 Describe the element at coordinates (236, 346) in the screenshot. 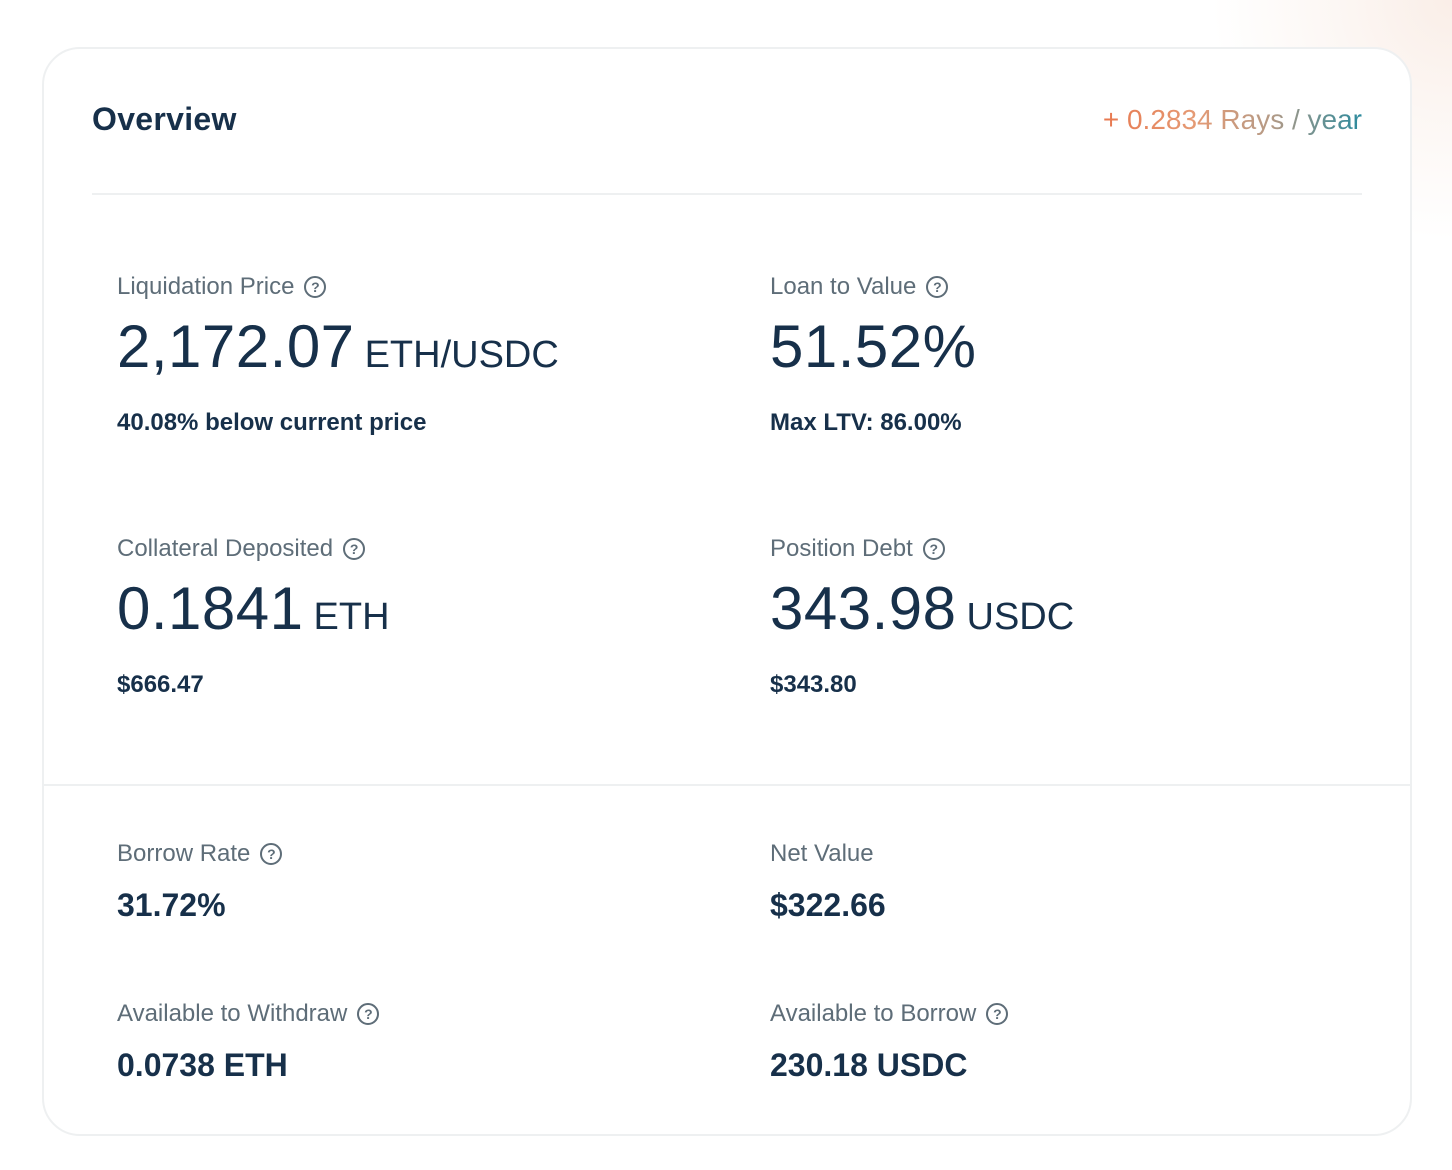

I see `liquidation-price-value: 2,172.07` at that location.